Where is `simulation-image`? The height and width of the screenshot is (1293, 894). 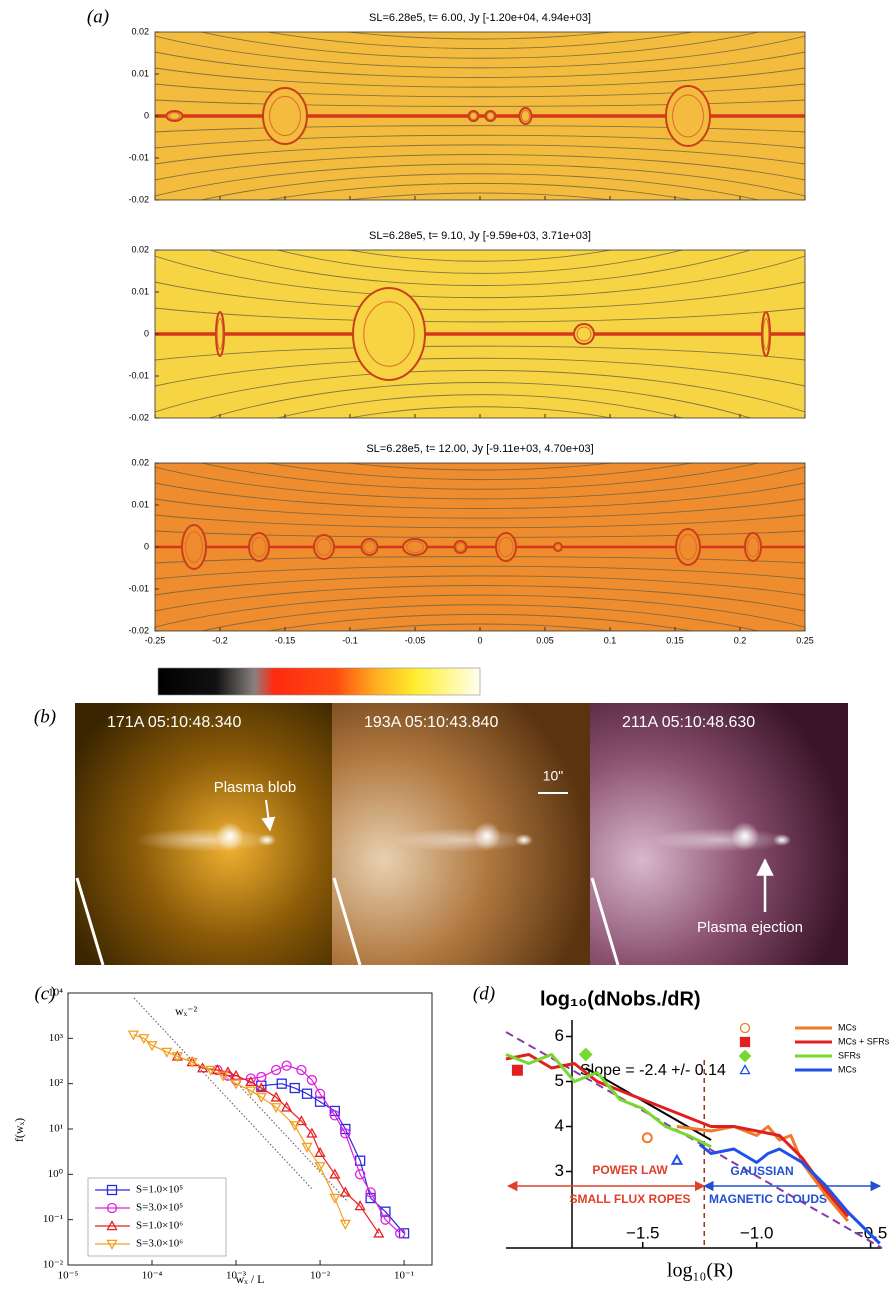 simulation-image is located at coordinates (480, 116).